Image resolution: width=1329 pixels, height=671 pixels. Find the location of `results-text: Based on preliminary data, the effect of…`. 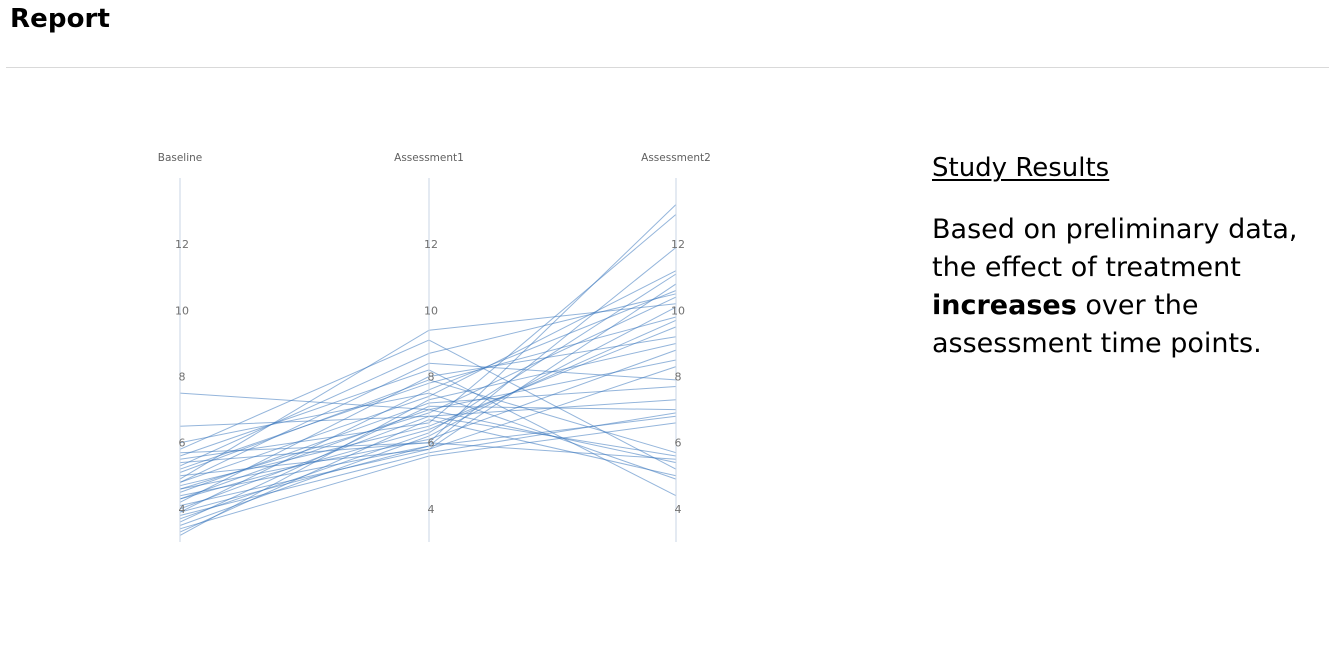

results-text: Based on preliminary data, the effect of… is located at coordinates (1129, 287).